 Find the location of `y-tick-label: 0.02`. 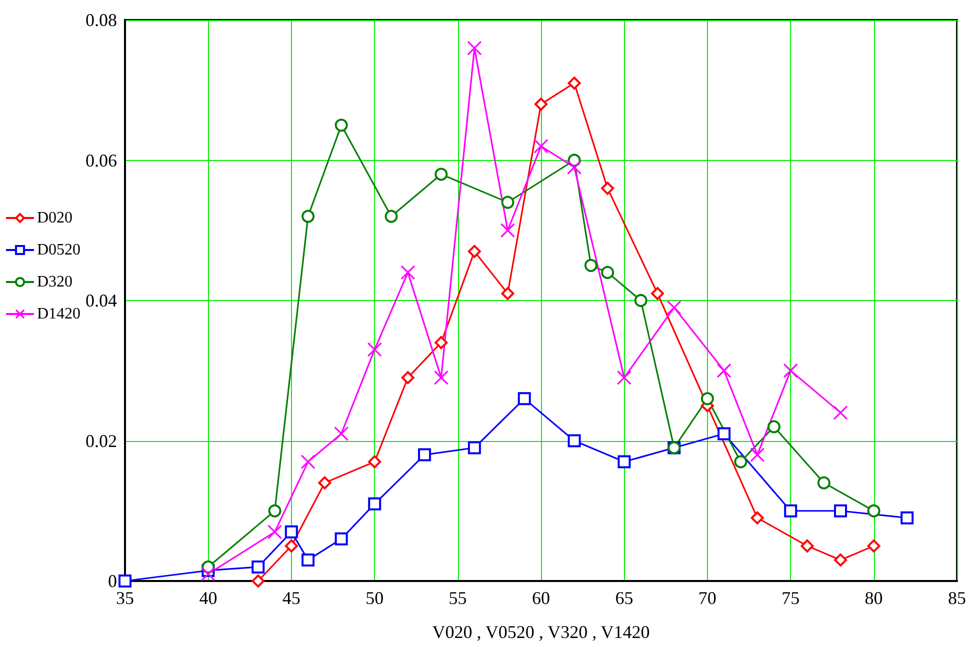

y-tick-label: 0.02 is located at coordinates (101, 440).